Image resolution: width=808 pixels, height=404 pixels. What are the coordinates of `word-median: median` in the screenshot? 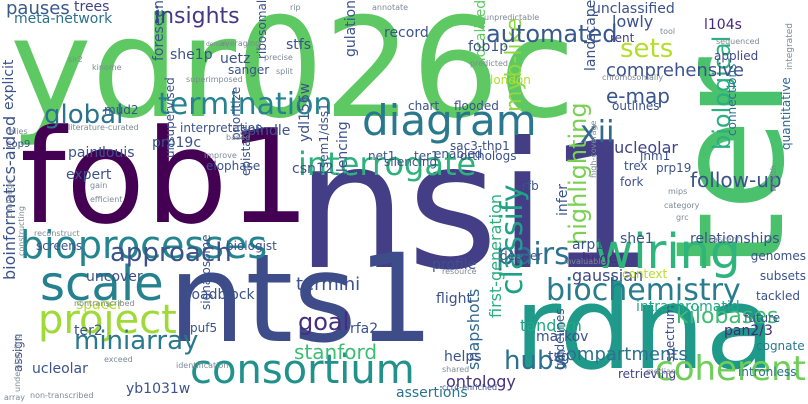 It's located at (661, 371).